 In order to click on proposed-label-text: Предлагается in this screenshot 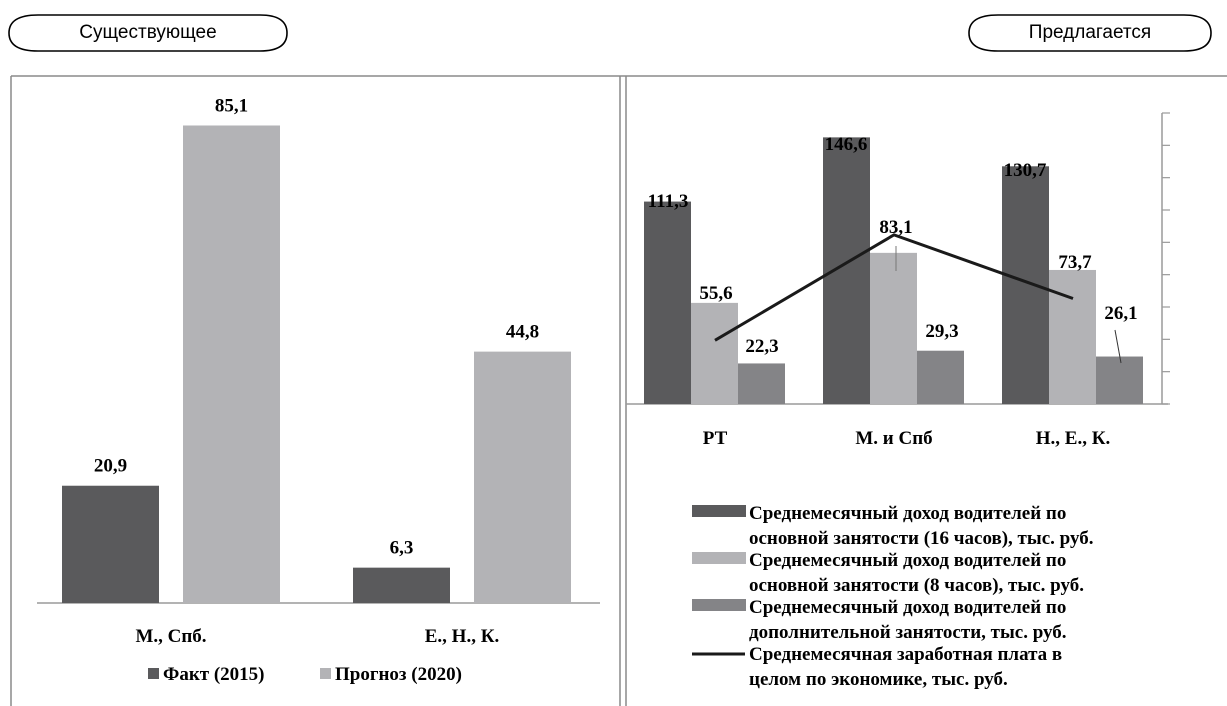, I will do `click(1090, 32)`.